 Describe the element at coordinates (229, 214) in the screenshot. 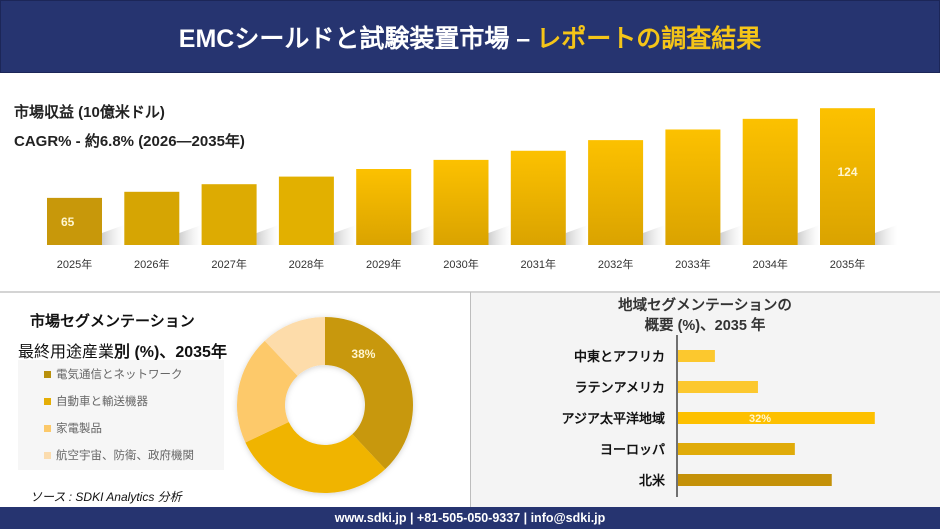

I see `bar-2027年` at that location.